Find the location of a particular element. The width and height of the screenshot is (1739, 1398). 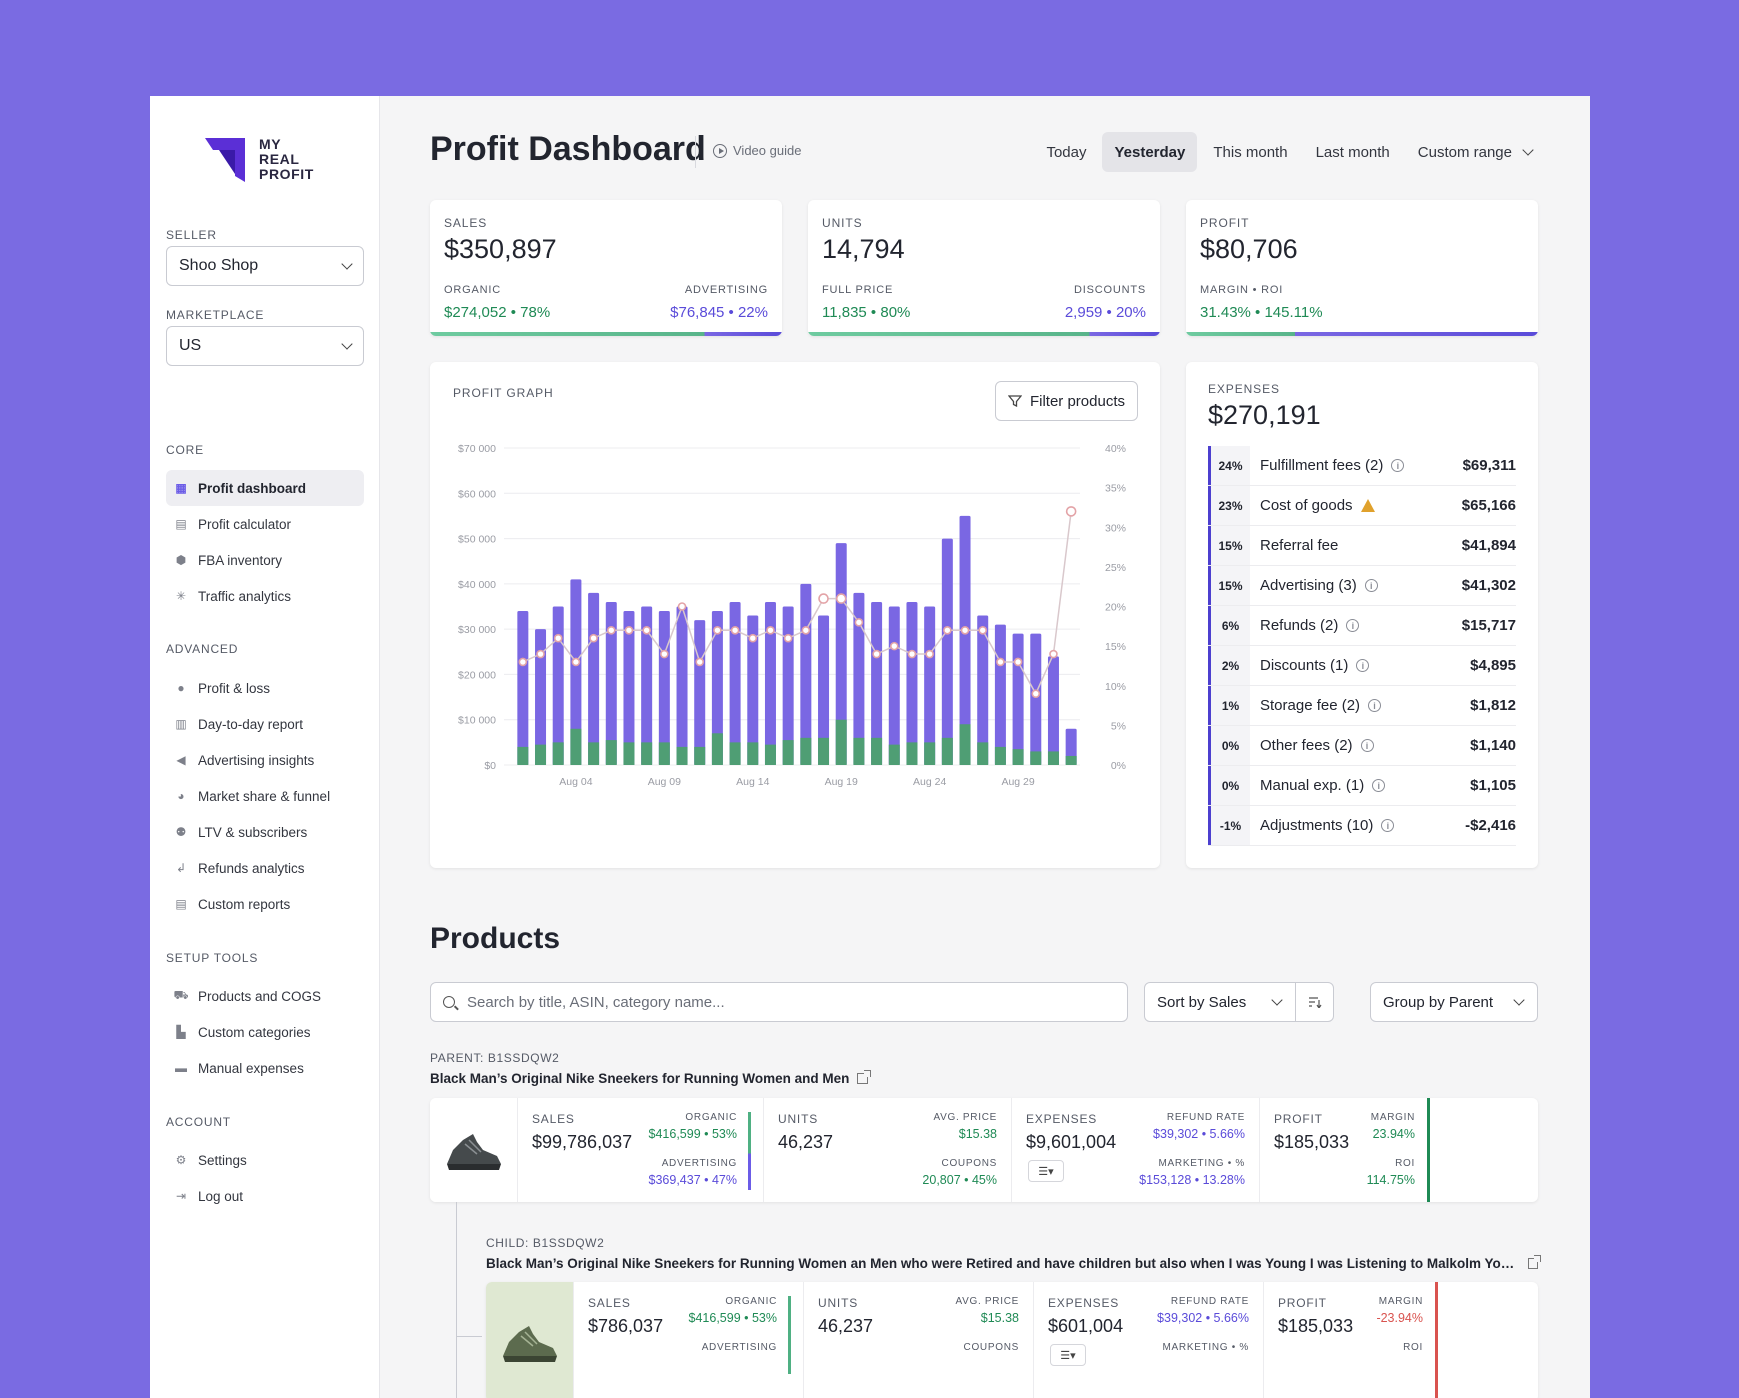

expense-value: $1,140 is located at coordinates (1493, 745).